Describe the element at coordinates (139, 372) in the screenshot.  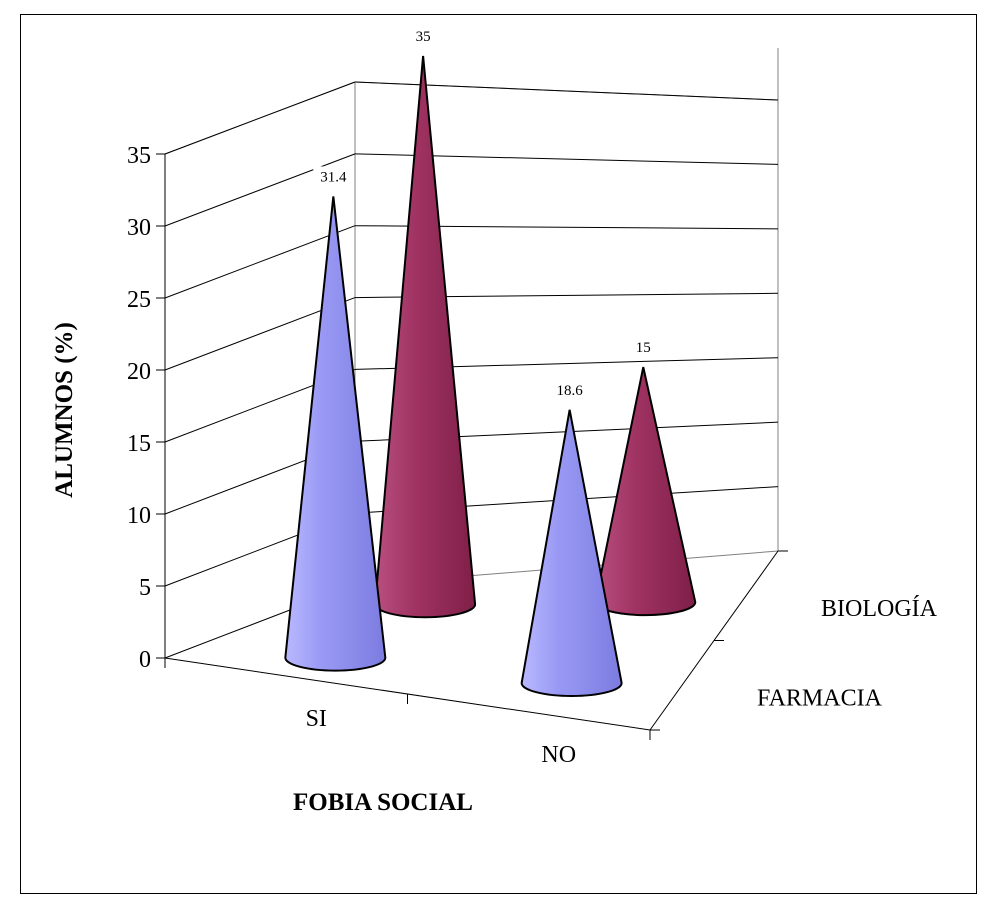
I see `y-tick-label: 20` at that location.